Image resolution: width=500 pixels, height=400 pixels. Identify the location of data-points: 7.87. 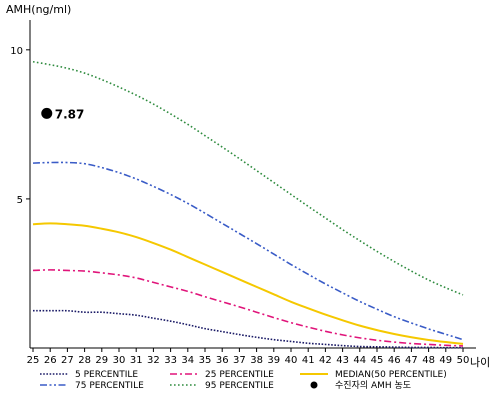
(62, 114).